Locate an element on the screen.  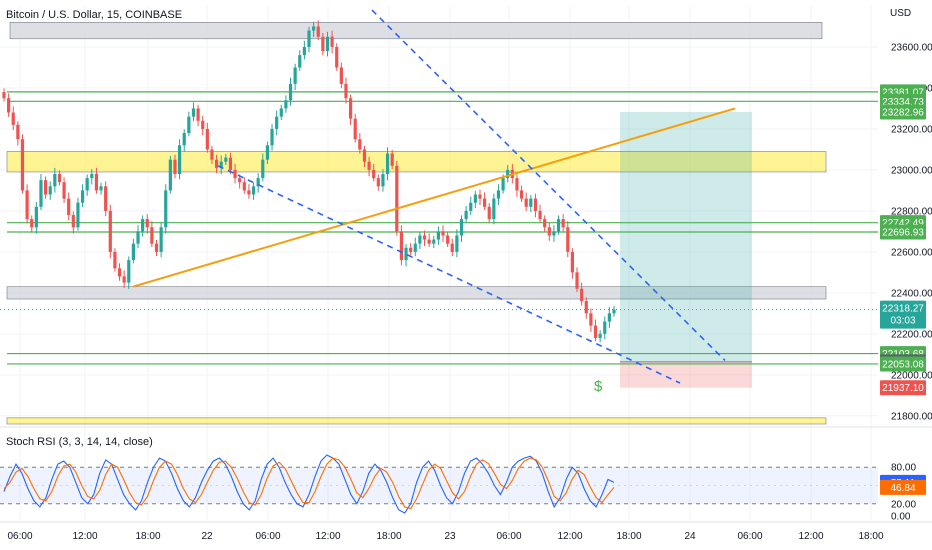
price-tick-label: 22000.00 is located at coordinates (911, 375).